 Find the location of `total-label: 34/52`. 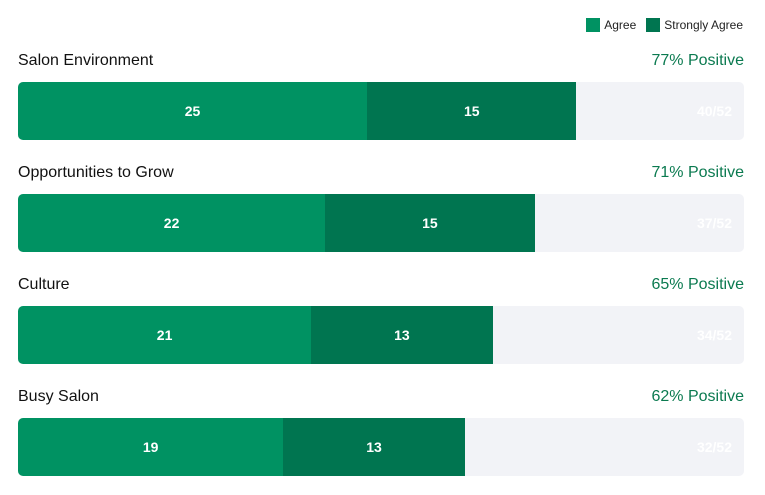

total-label: 34/52 is located at coordinates (714, 335).